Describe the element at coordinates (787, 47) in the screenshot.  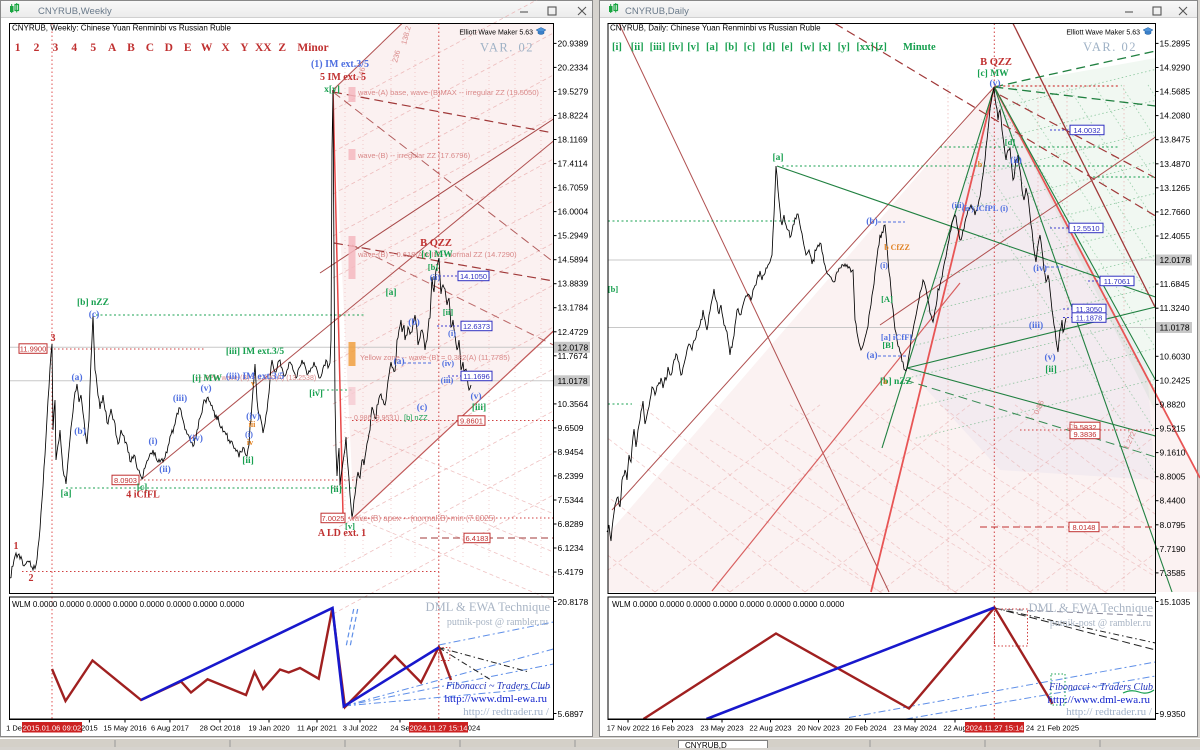
I see `svg-text: [e]` at that location.